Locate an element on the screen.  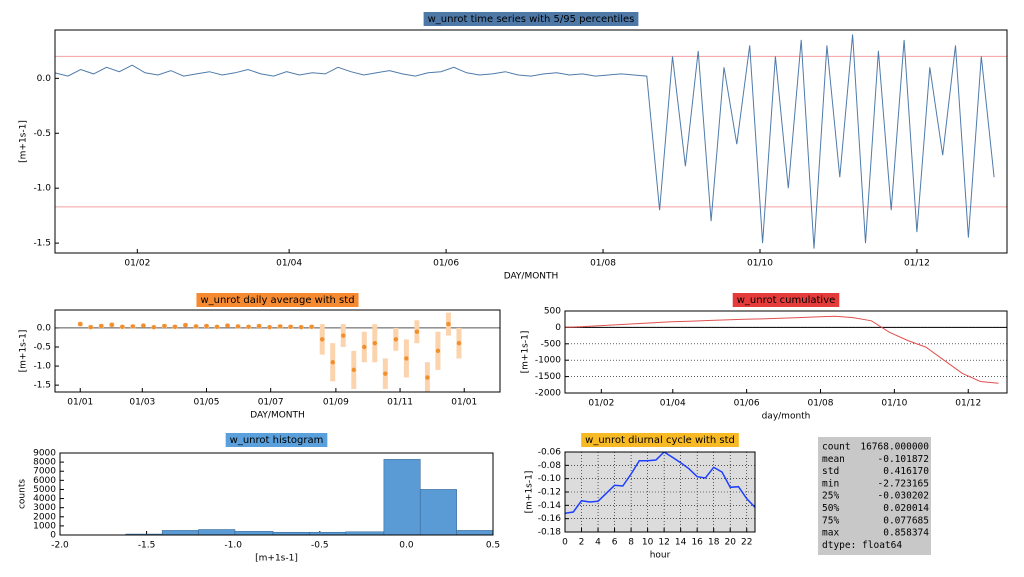
chart-title: w_unrot diurnal cycle with std is located at coordinates (660, 440).